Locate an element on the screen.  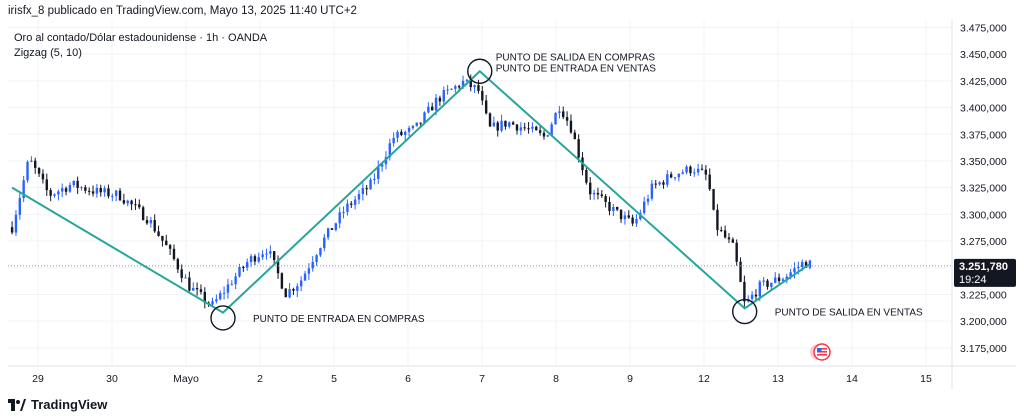
time-tick-label: 6 is located at coordinates (408, 379).